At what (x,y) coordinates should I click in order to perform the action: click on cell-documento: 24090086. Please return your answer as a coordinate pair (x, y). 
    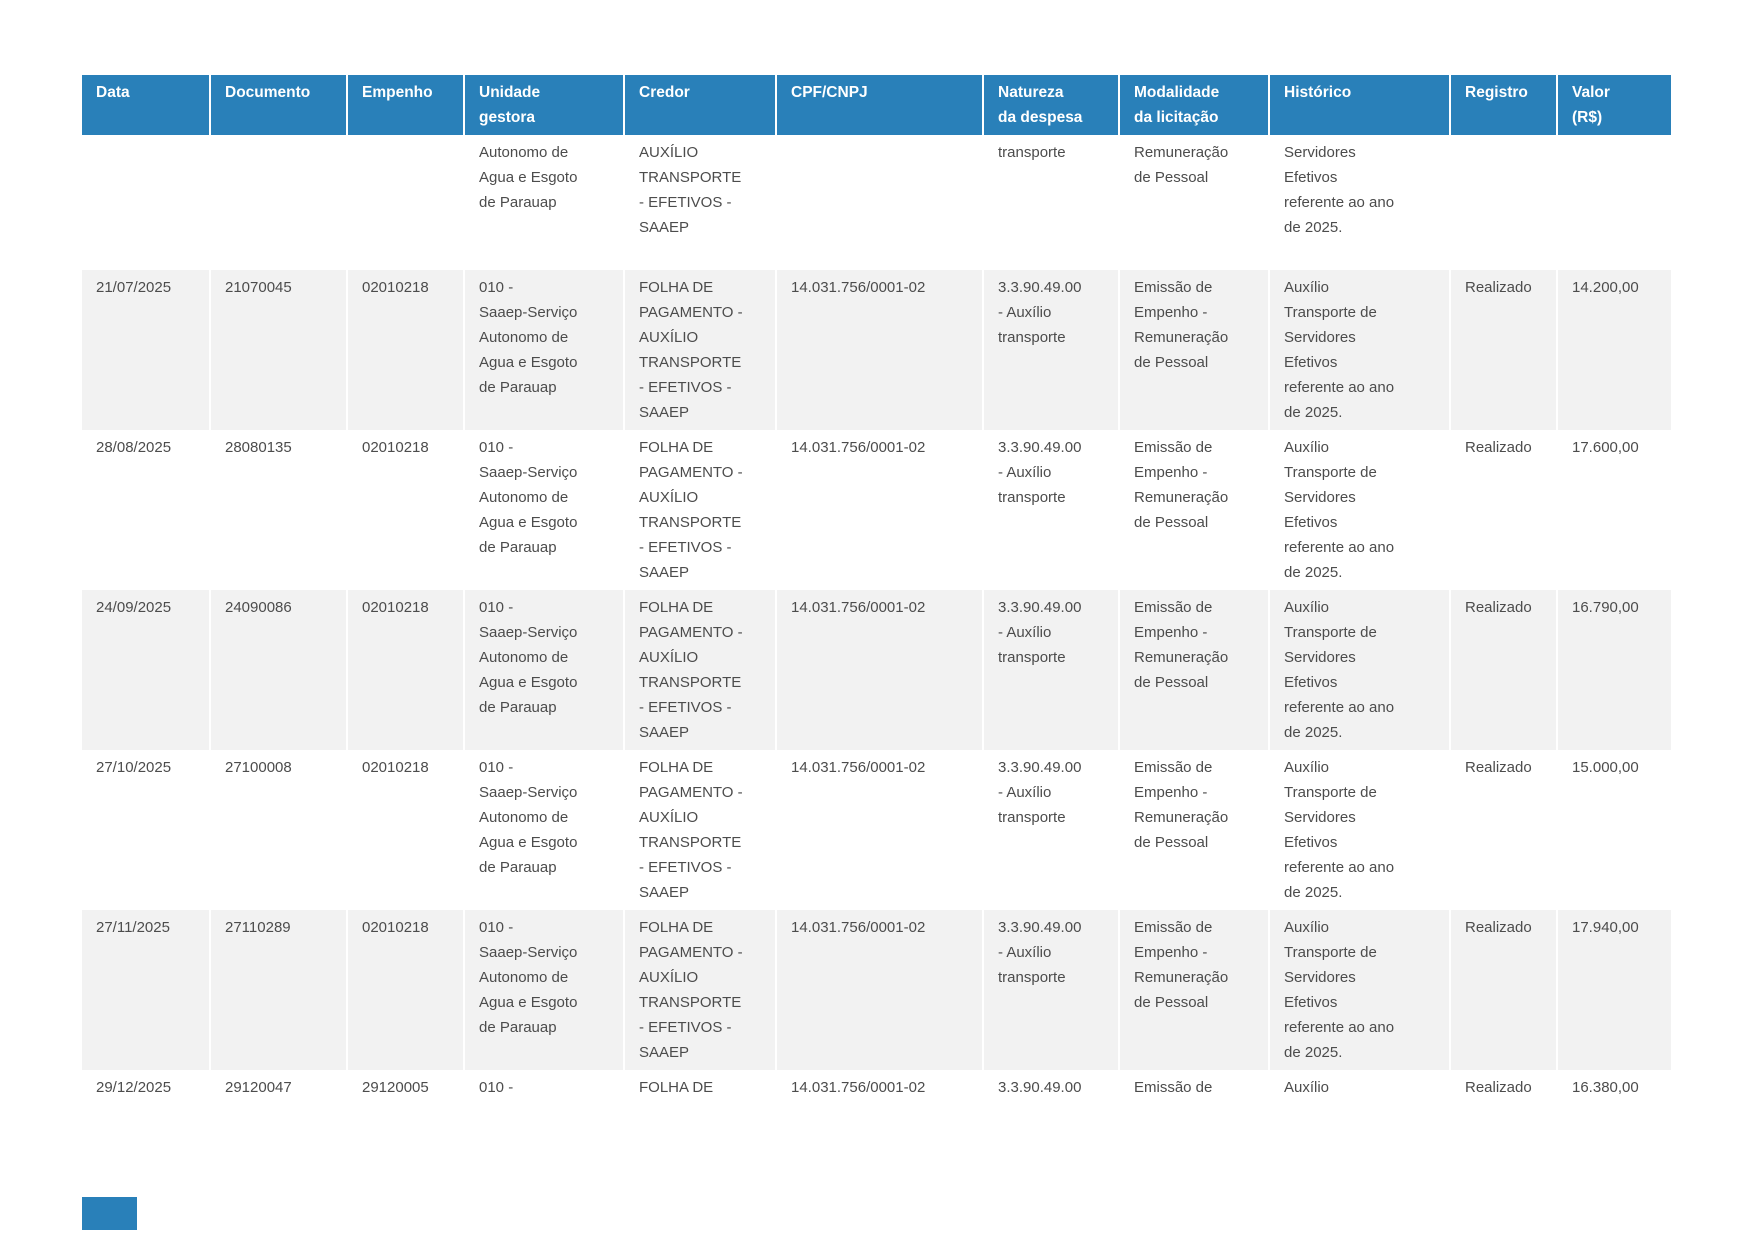
    Looking at the image, I should click on (278, 670).